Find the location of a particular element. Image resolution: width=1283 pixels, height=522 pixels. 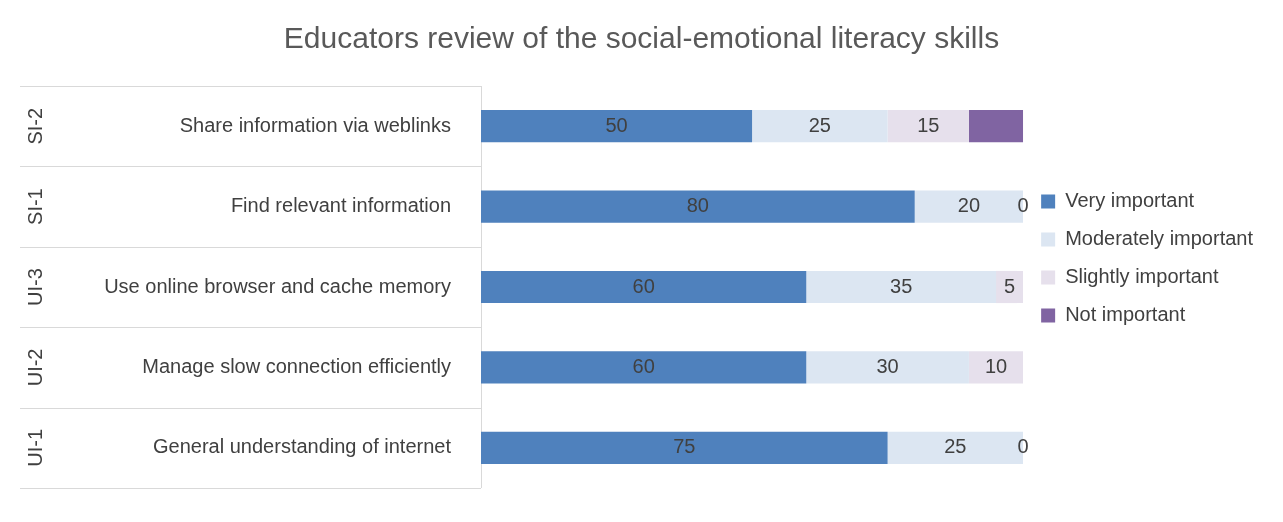

chart-title: Educators review of the social-emotional literacy skills is located at coordinates (641, 38).